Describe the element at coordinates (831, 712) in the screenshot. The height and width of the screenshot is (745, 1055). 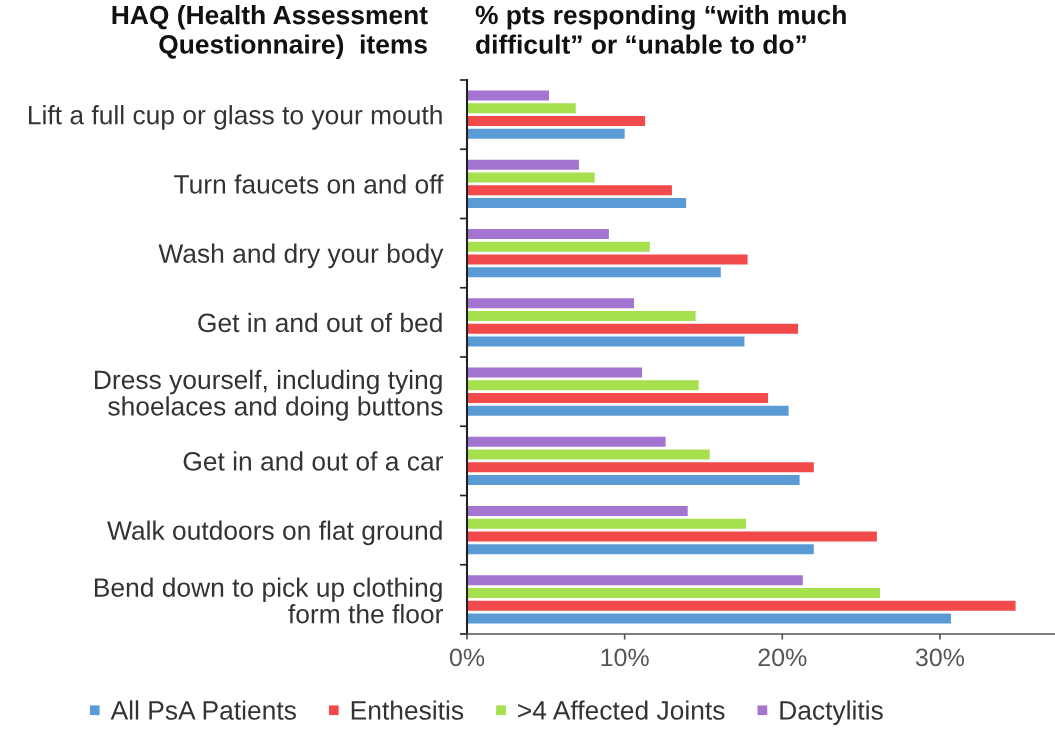
I see `legend-label: Dactylitis` at that location.